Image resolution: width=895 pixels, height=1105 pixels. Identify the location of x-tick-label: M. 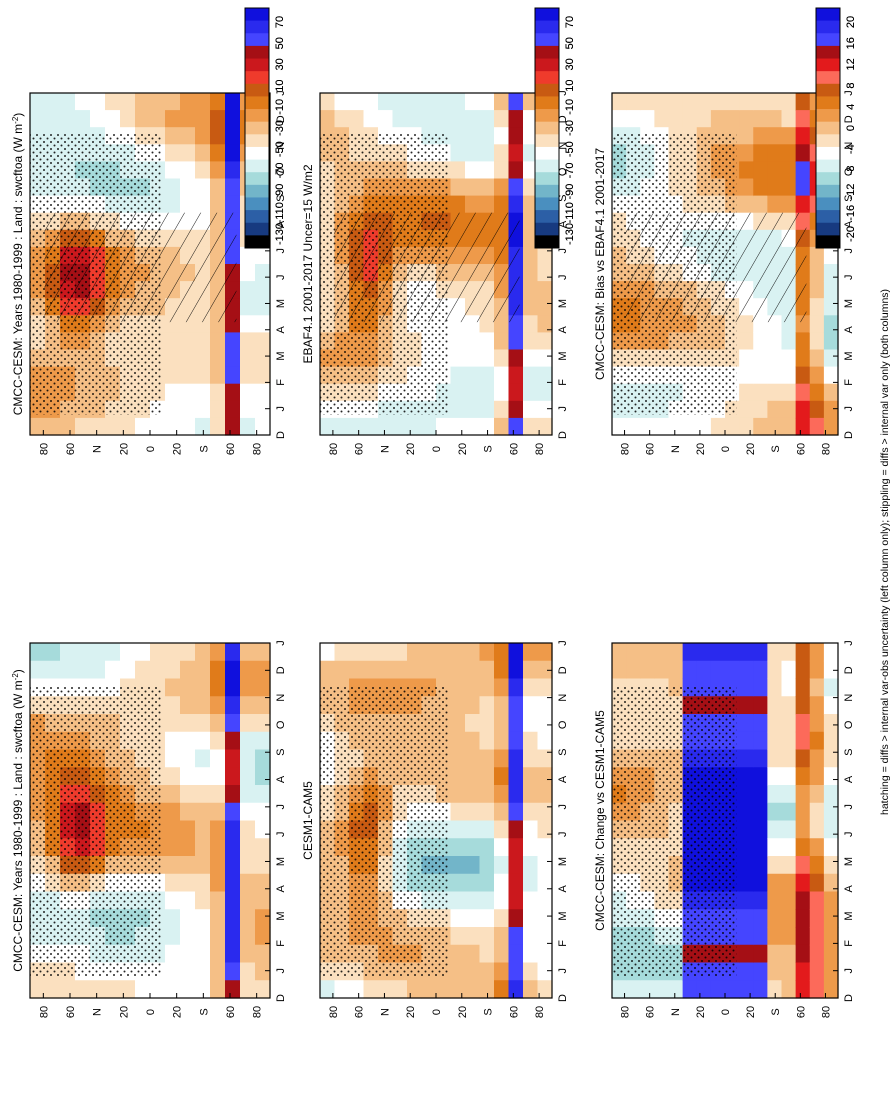
(281, 303).